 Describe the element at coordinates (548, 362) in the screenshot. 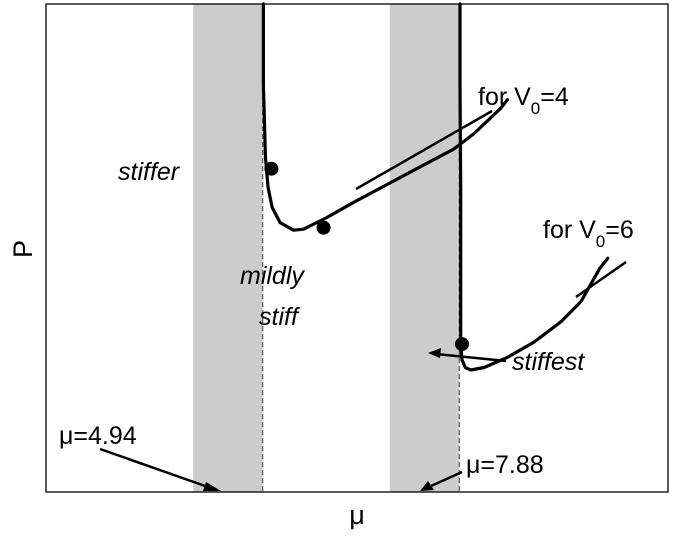

I see `label-stiffest: stiffest` at that location.